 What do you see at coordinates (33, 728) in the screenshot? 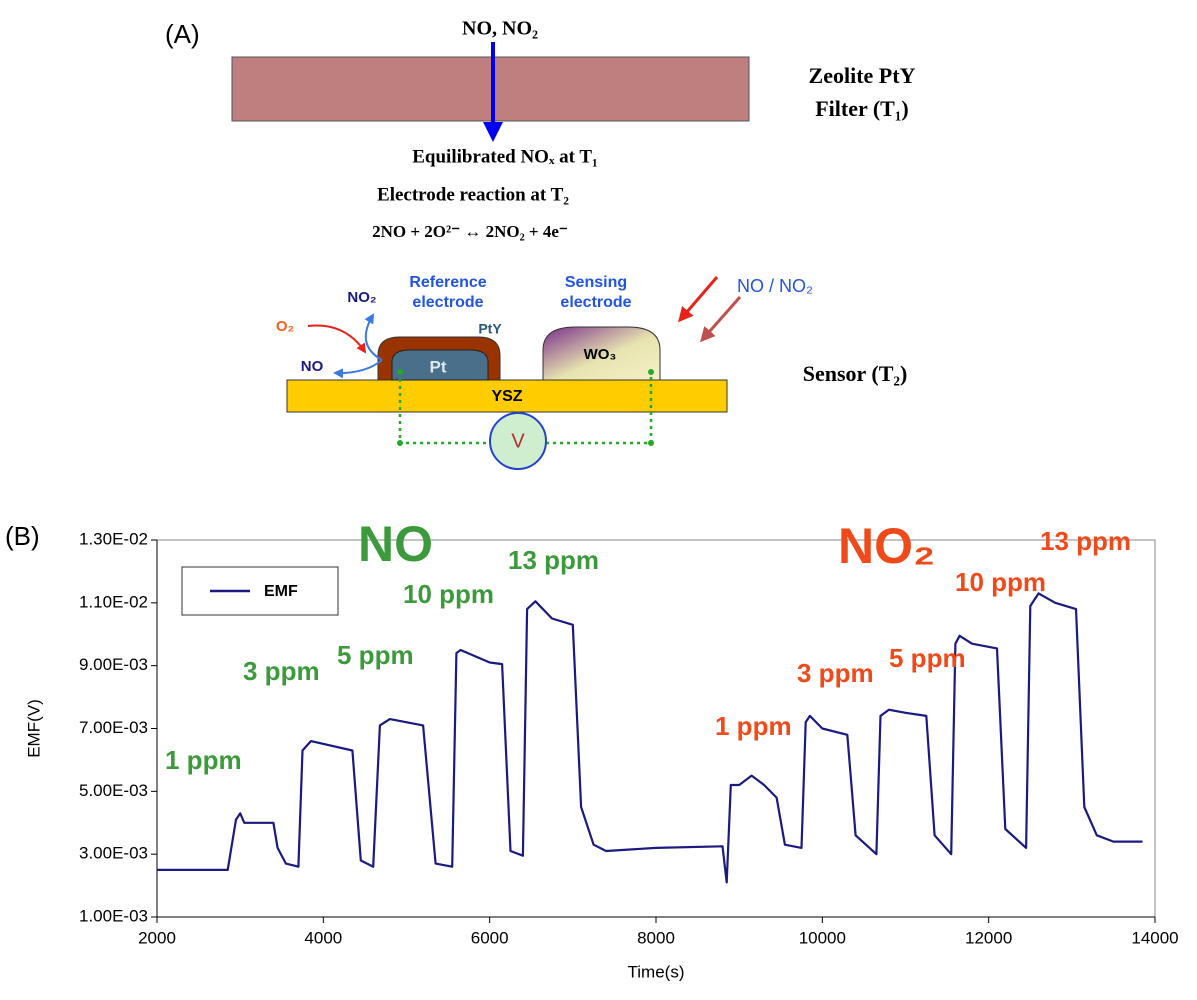
I see `y-axis-label: EMF(V)` at bounding box center [33, 728].